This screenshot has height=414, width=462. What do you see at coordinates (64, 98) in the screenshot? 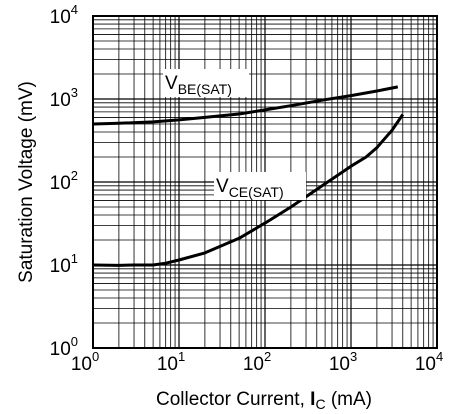
I see `y-tick-label: 10³` at bounding box center [64, 98].